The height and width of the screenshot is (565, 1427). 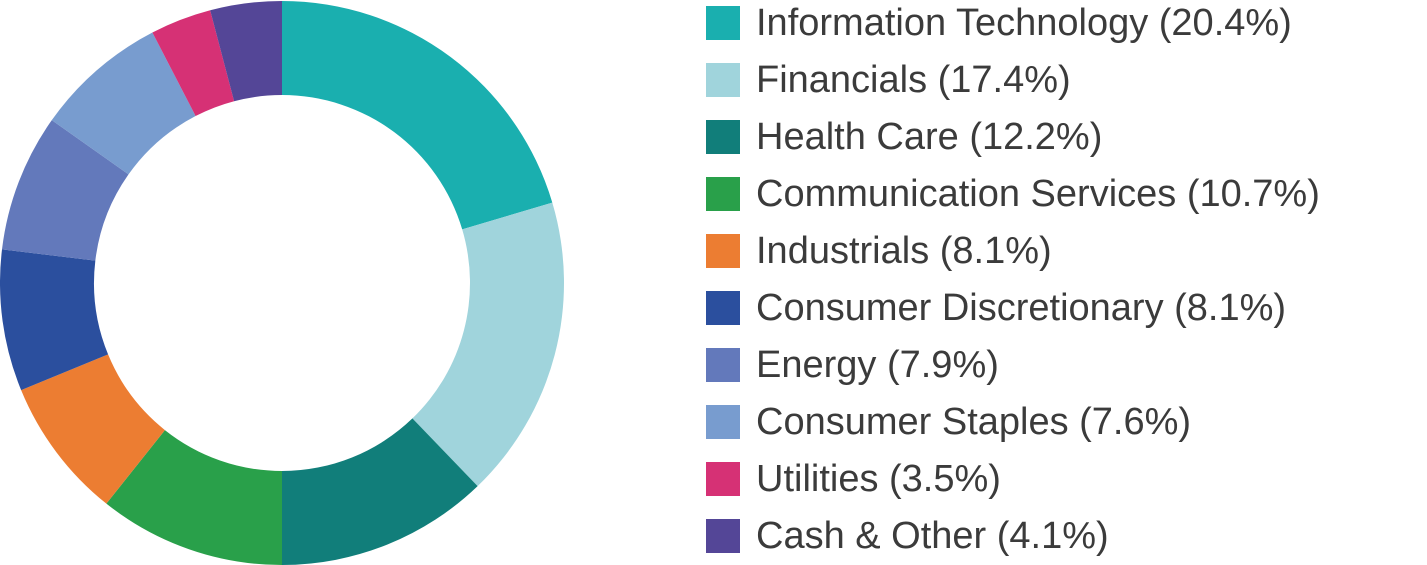 I want to click on legend-label: Energy (7.9%), so click(x=877, y=365).